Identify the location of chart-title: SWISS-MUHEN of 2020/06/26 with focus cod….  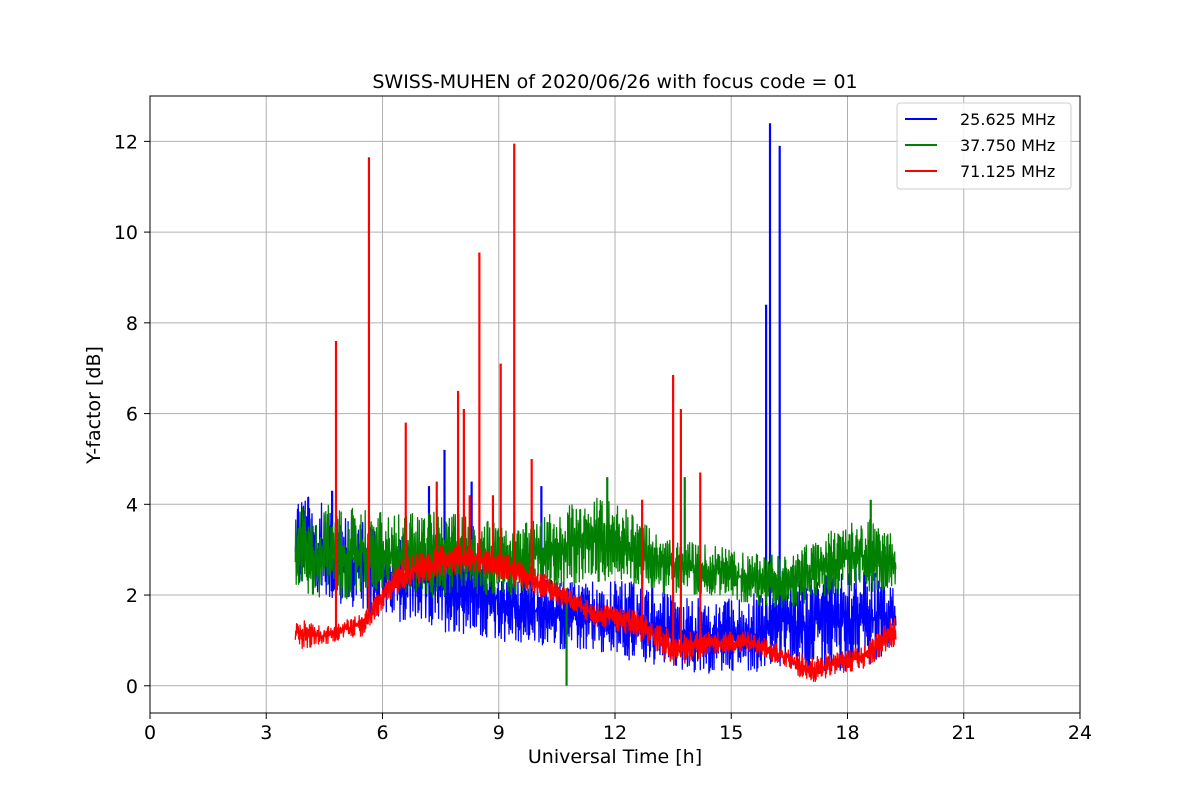
(614, 82).